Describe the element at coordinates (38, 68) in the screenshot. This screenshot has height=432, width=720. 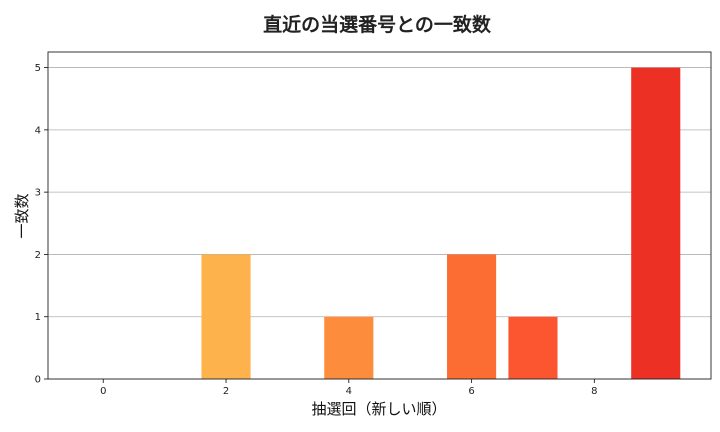
I see `y-tick-label: 5` at that location.